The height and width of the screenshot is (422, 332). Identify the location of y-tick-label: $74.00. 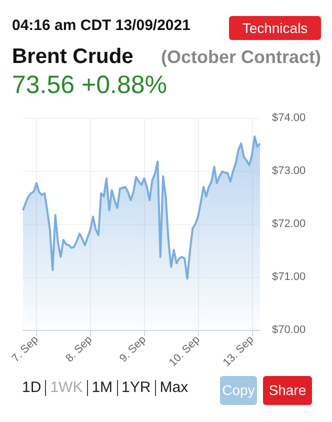
(289, 118).